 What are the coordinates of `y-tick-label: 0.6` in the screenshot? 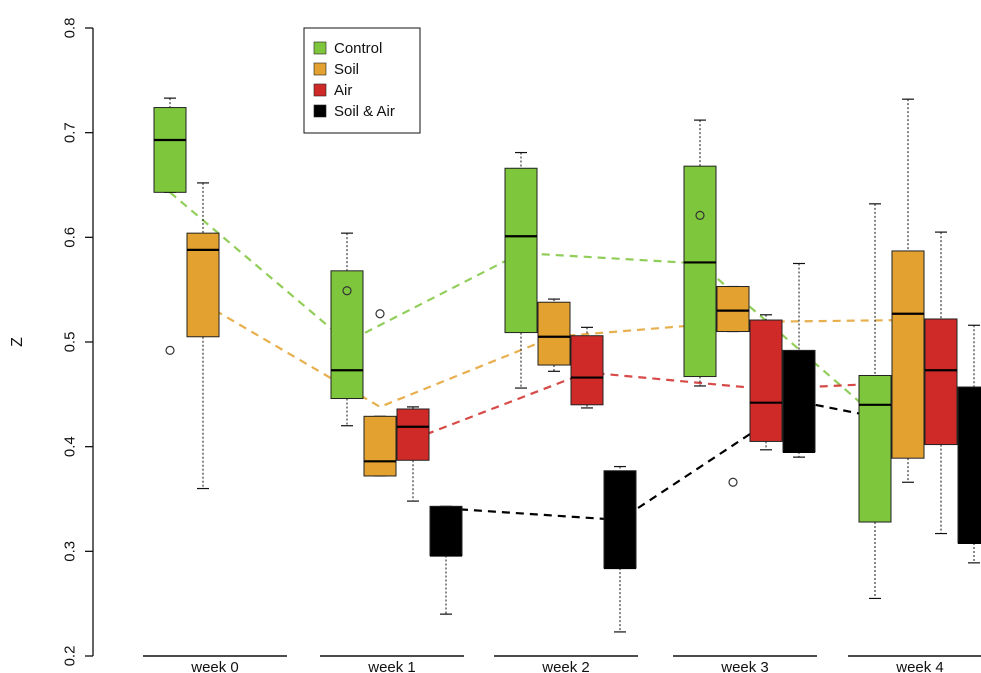 It's located at (69, 237).